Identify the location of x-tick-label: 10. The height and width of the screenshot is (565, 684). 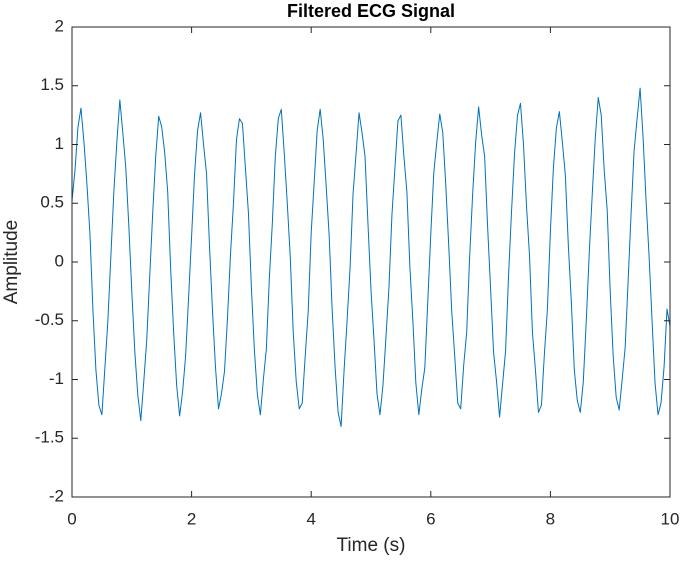
(670, 518).